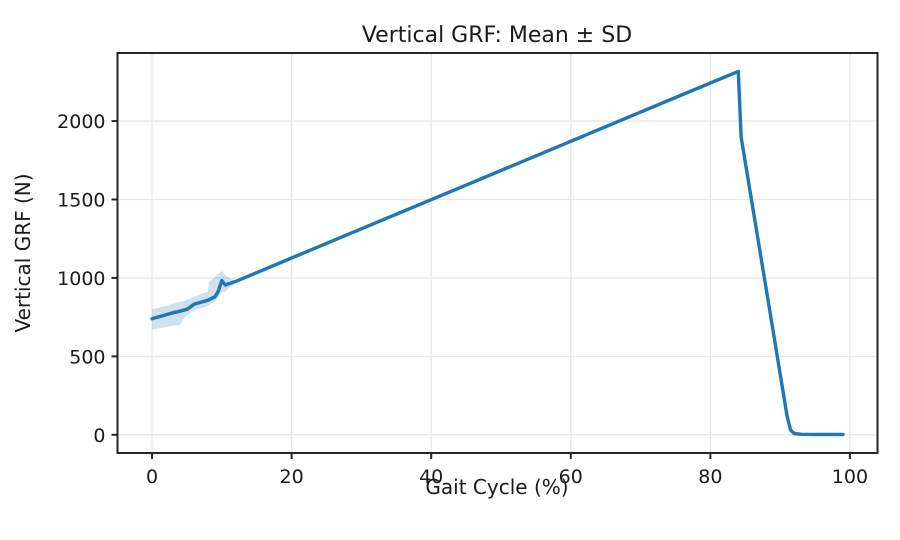 The height and width of the screenshot is (540, 900). Describe the element at coordinates (152, 477) in the screenshot. I see `x-tick-label: 0` at that location.